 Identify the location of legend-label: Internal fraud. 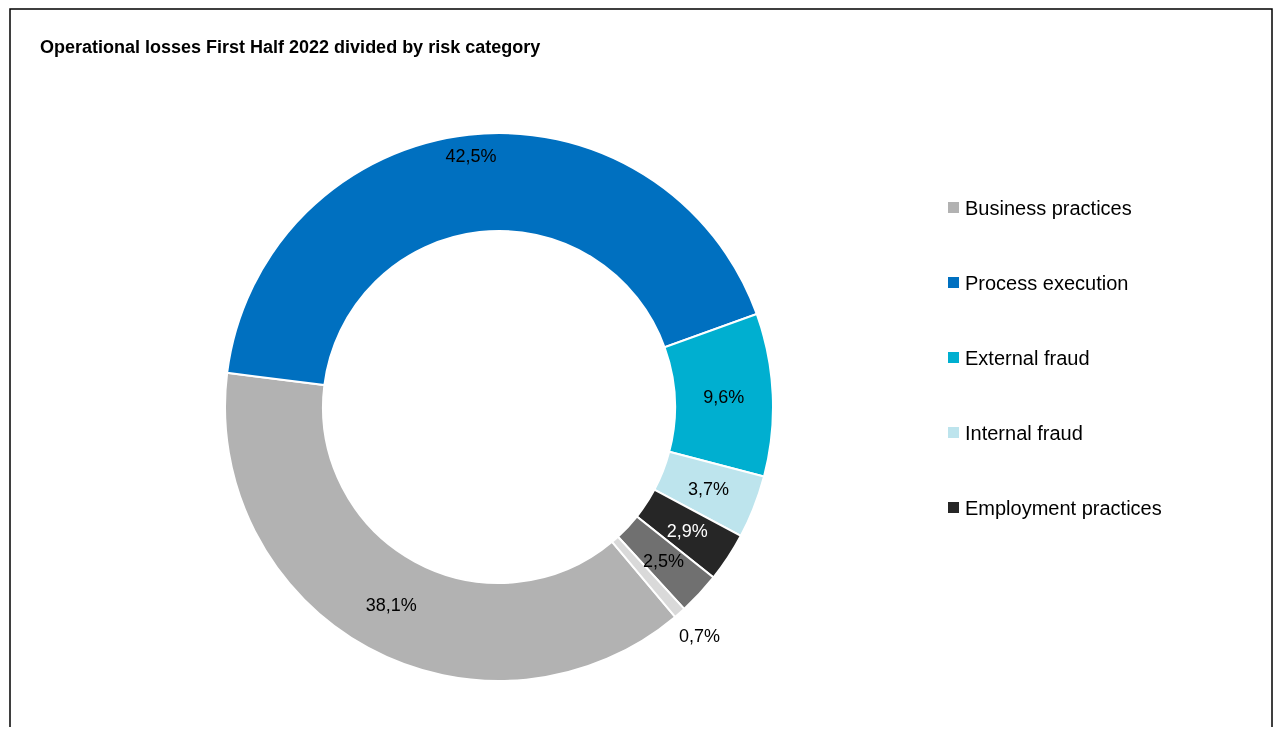
(1024, 433).